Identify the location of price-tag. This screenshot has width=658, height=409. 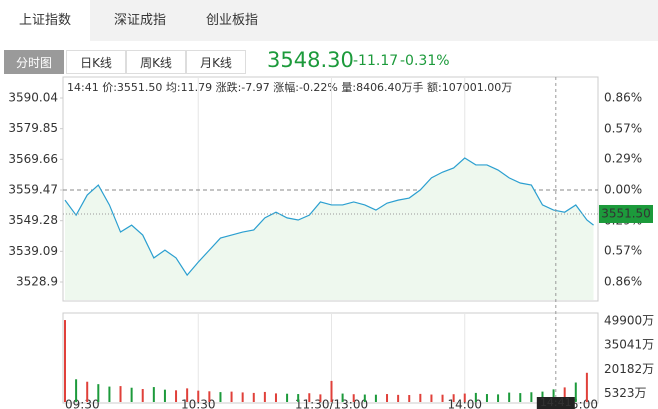
(626, 213).